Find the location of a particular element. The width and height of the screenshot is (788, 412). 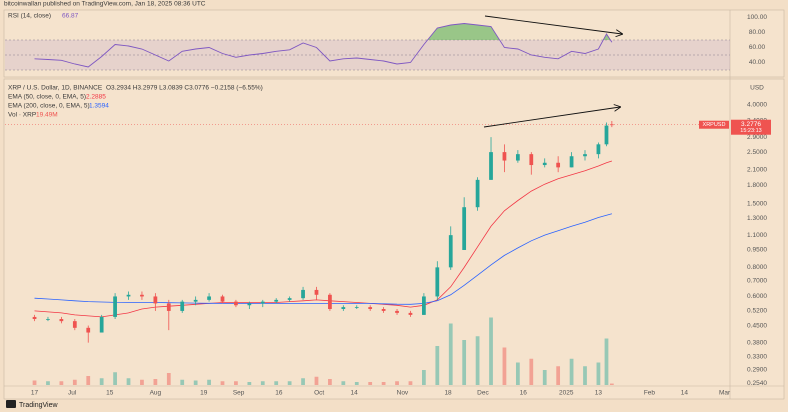

date-tick-label: Oct is located at coordinates (319, 393).